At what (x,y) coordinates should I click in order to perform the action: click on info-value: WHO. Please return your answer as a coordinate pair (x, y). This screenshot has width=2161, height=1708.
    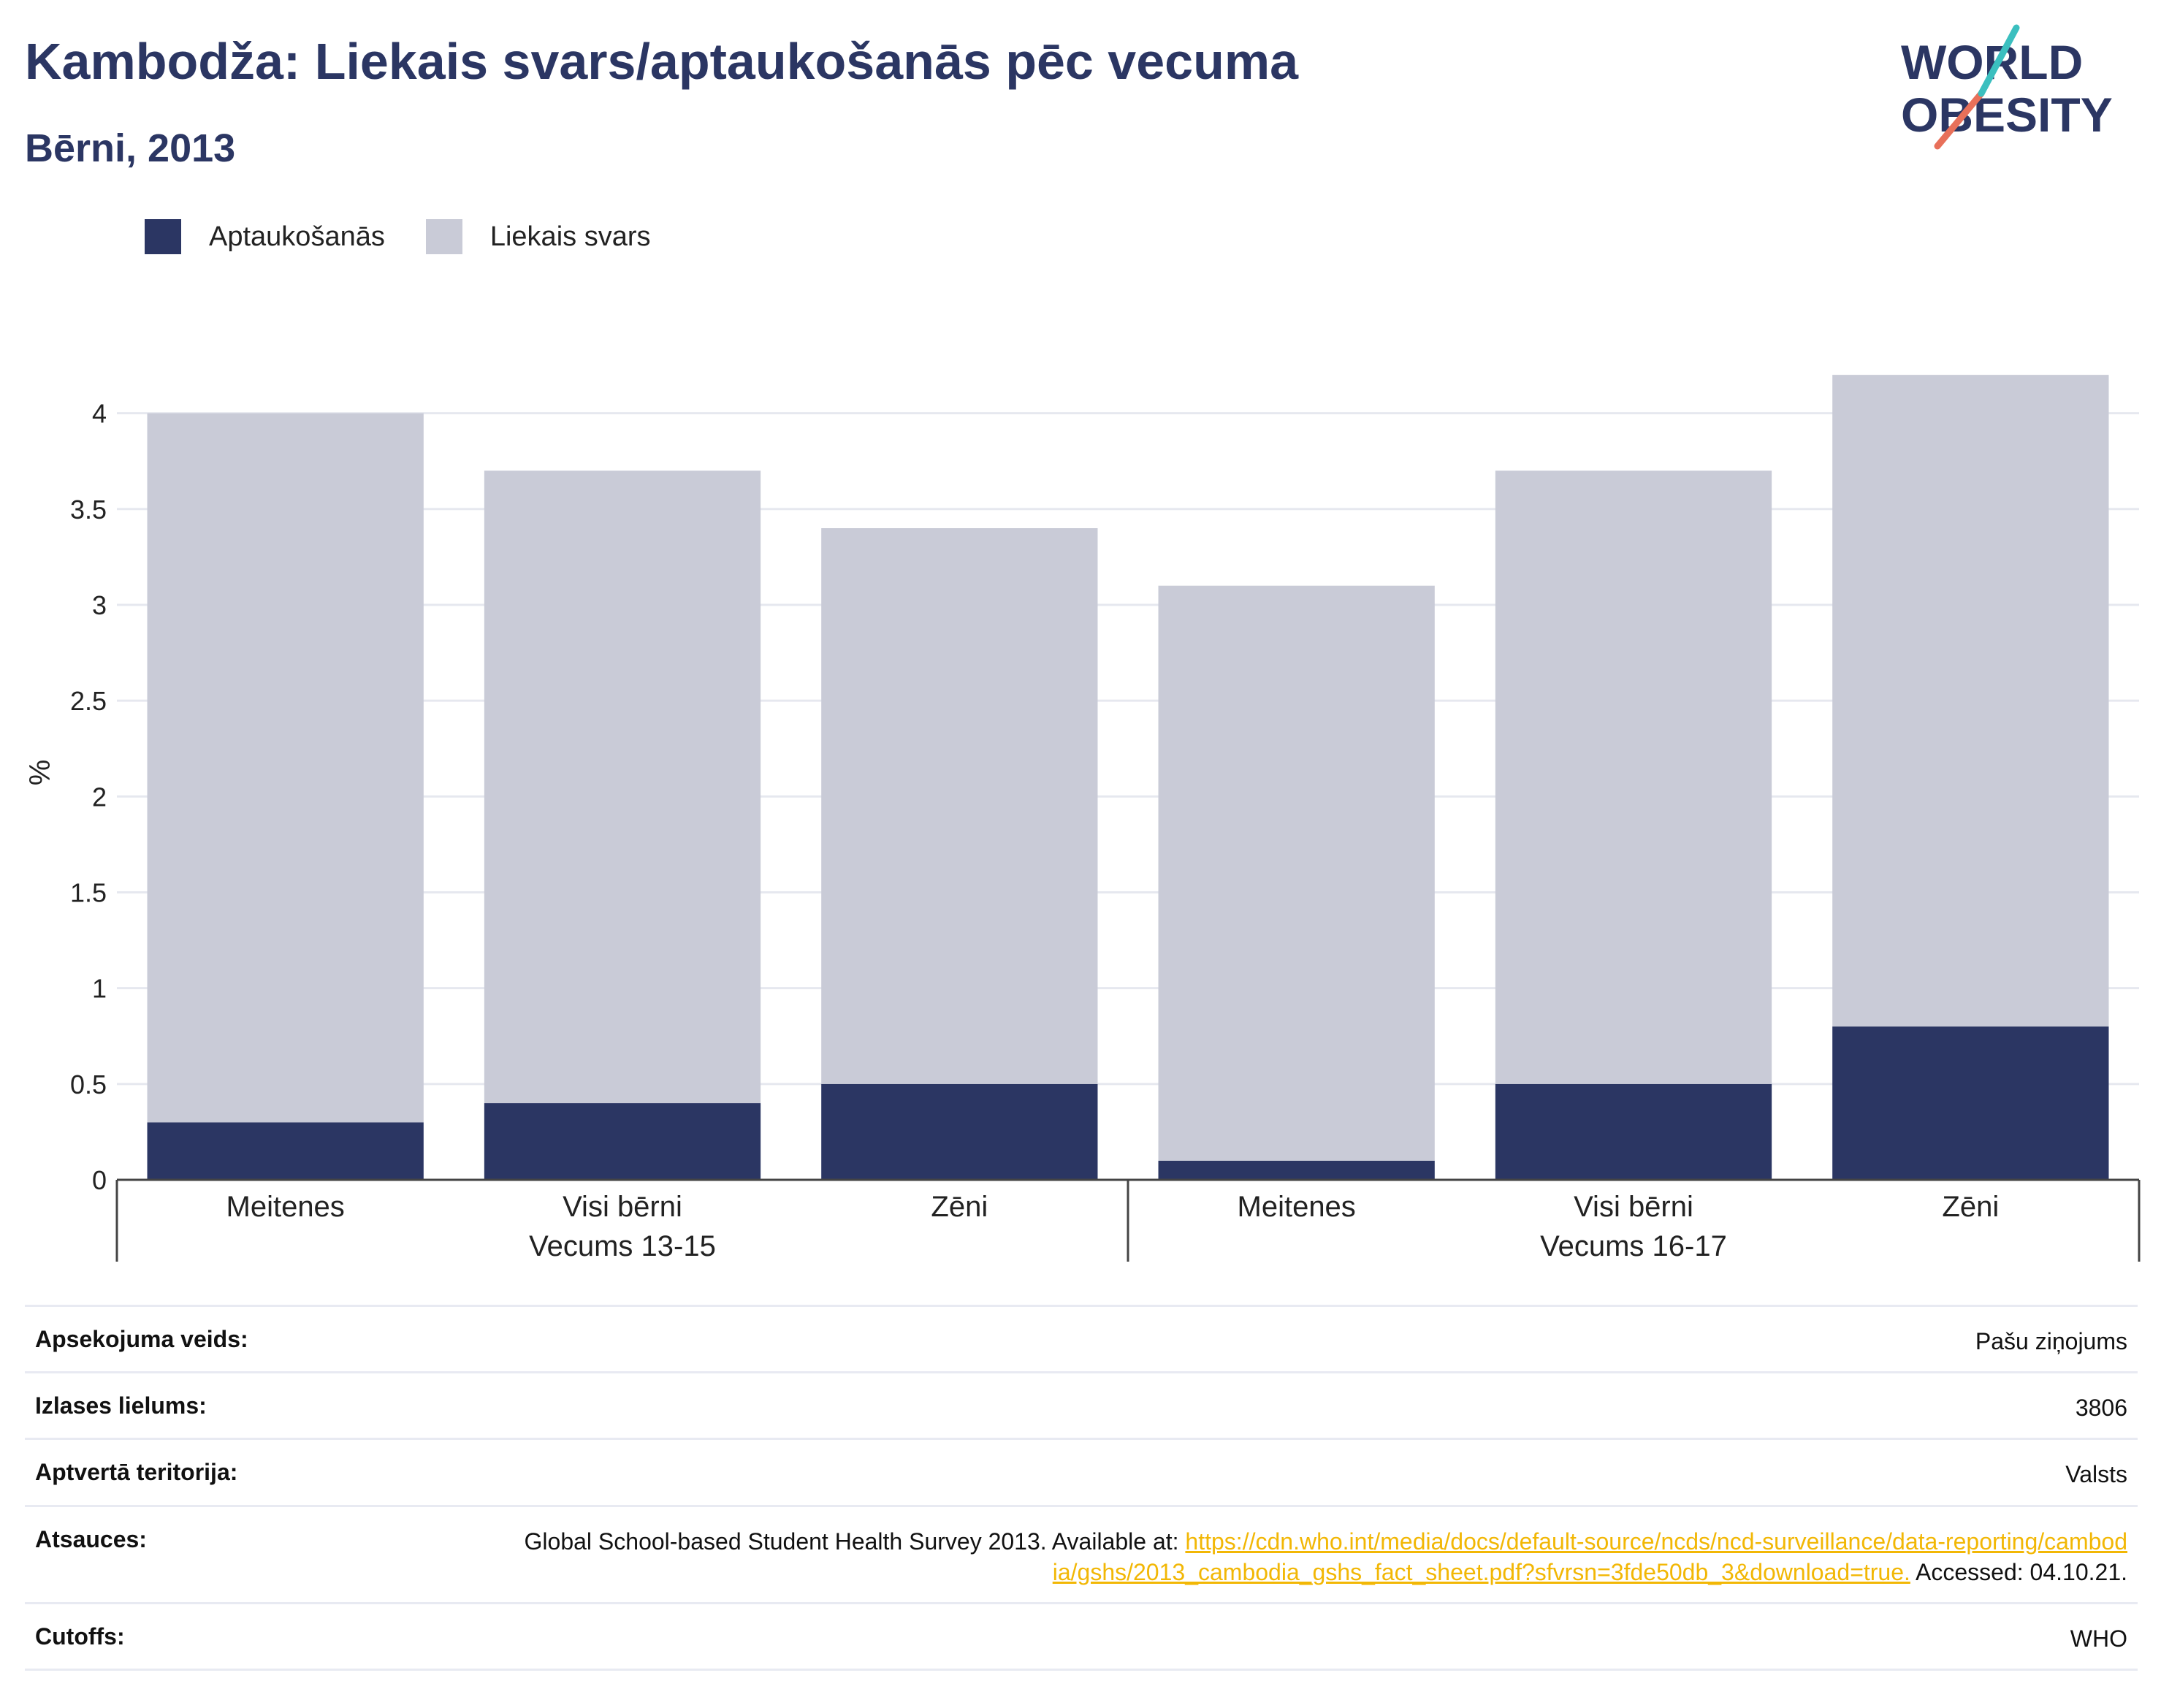
    Looking at the image, I should click on (2098, 1638).